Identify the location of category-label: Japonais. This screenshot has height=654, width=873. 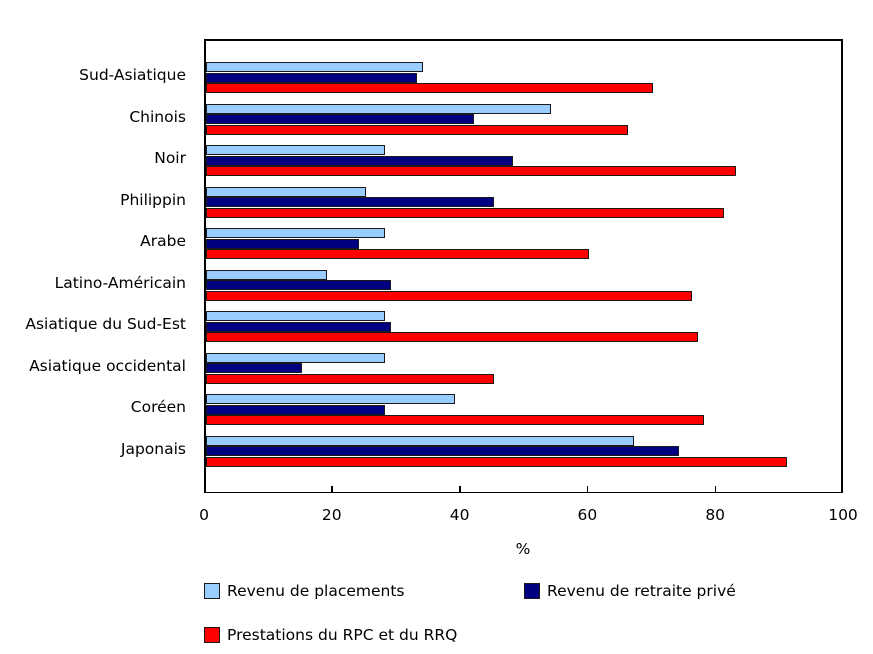
(153, 448).